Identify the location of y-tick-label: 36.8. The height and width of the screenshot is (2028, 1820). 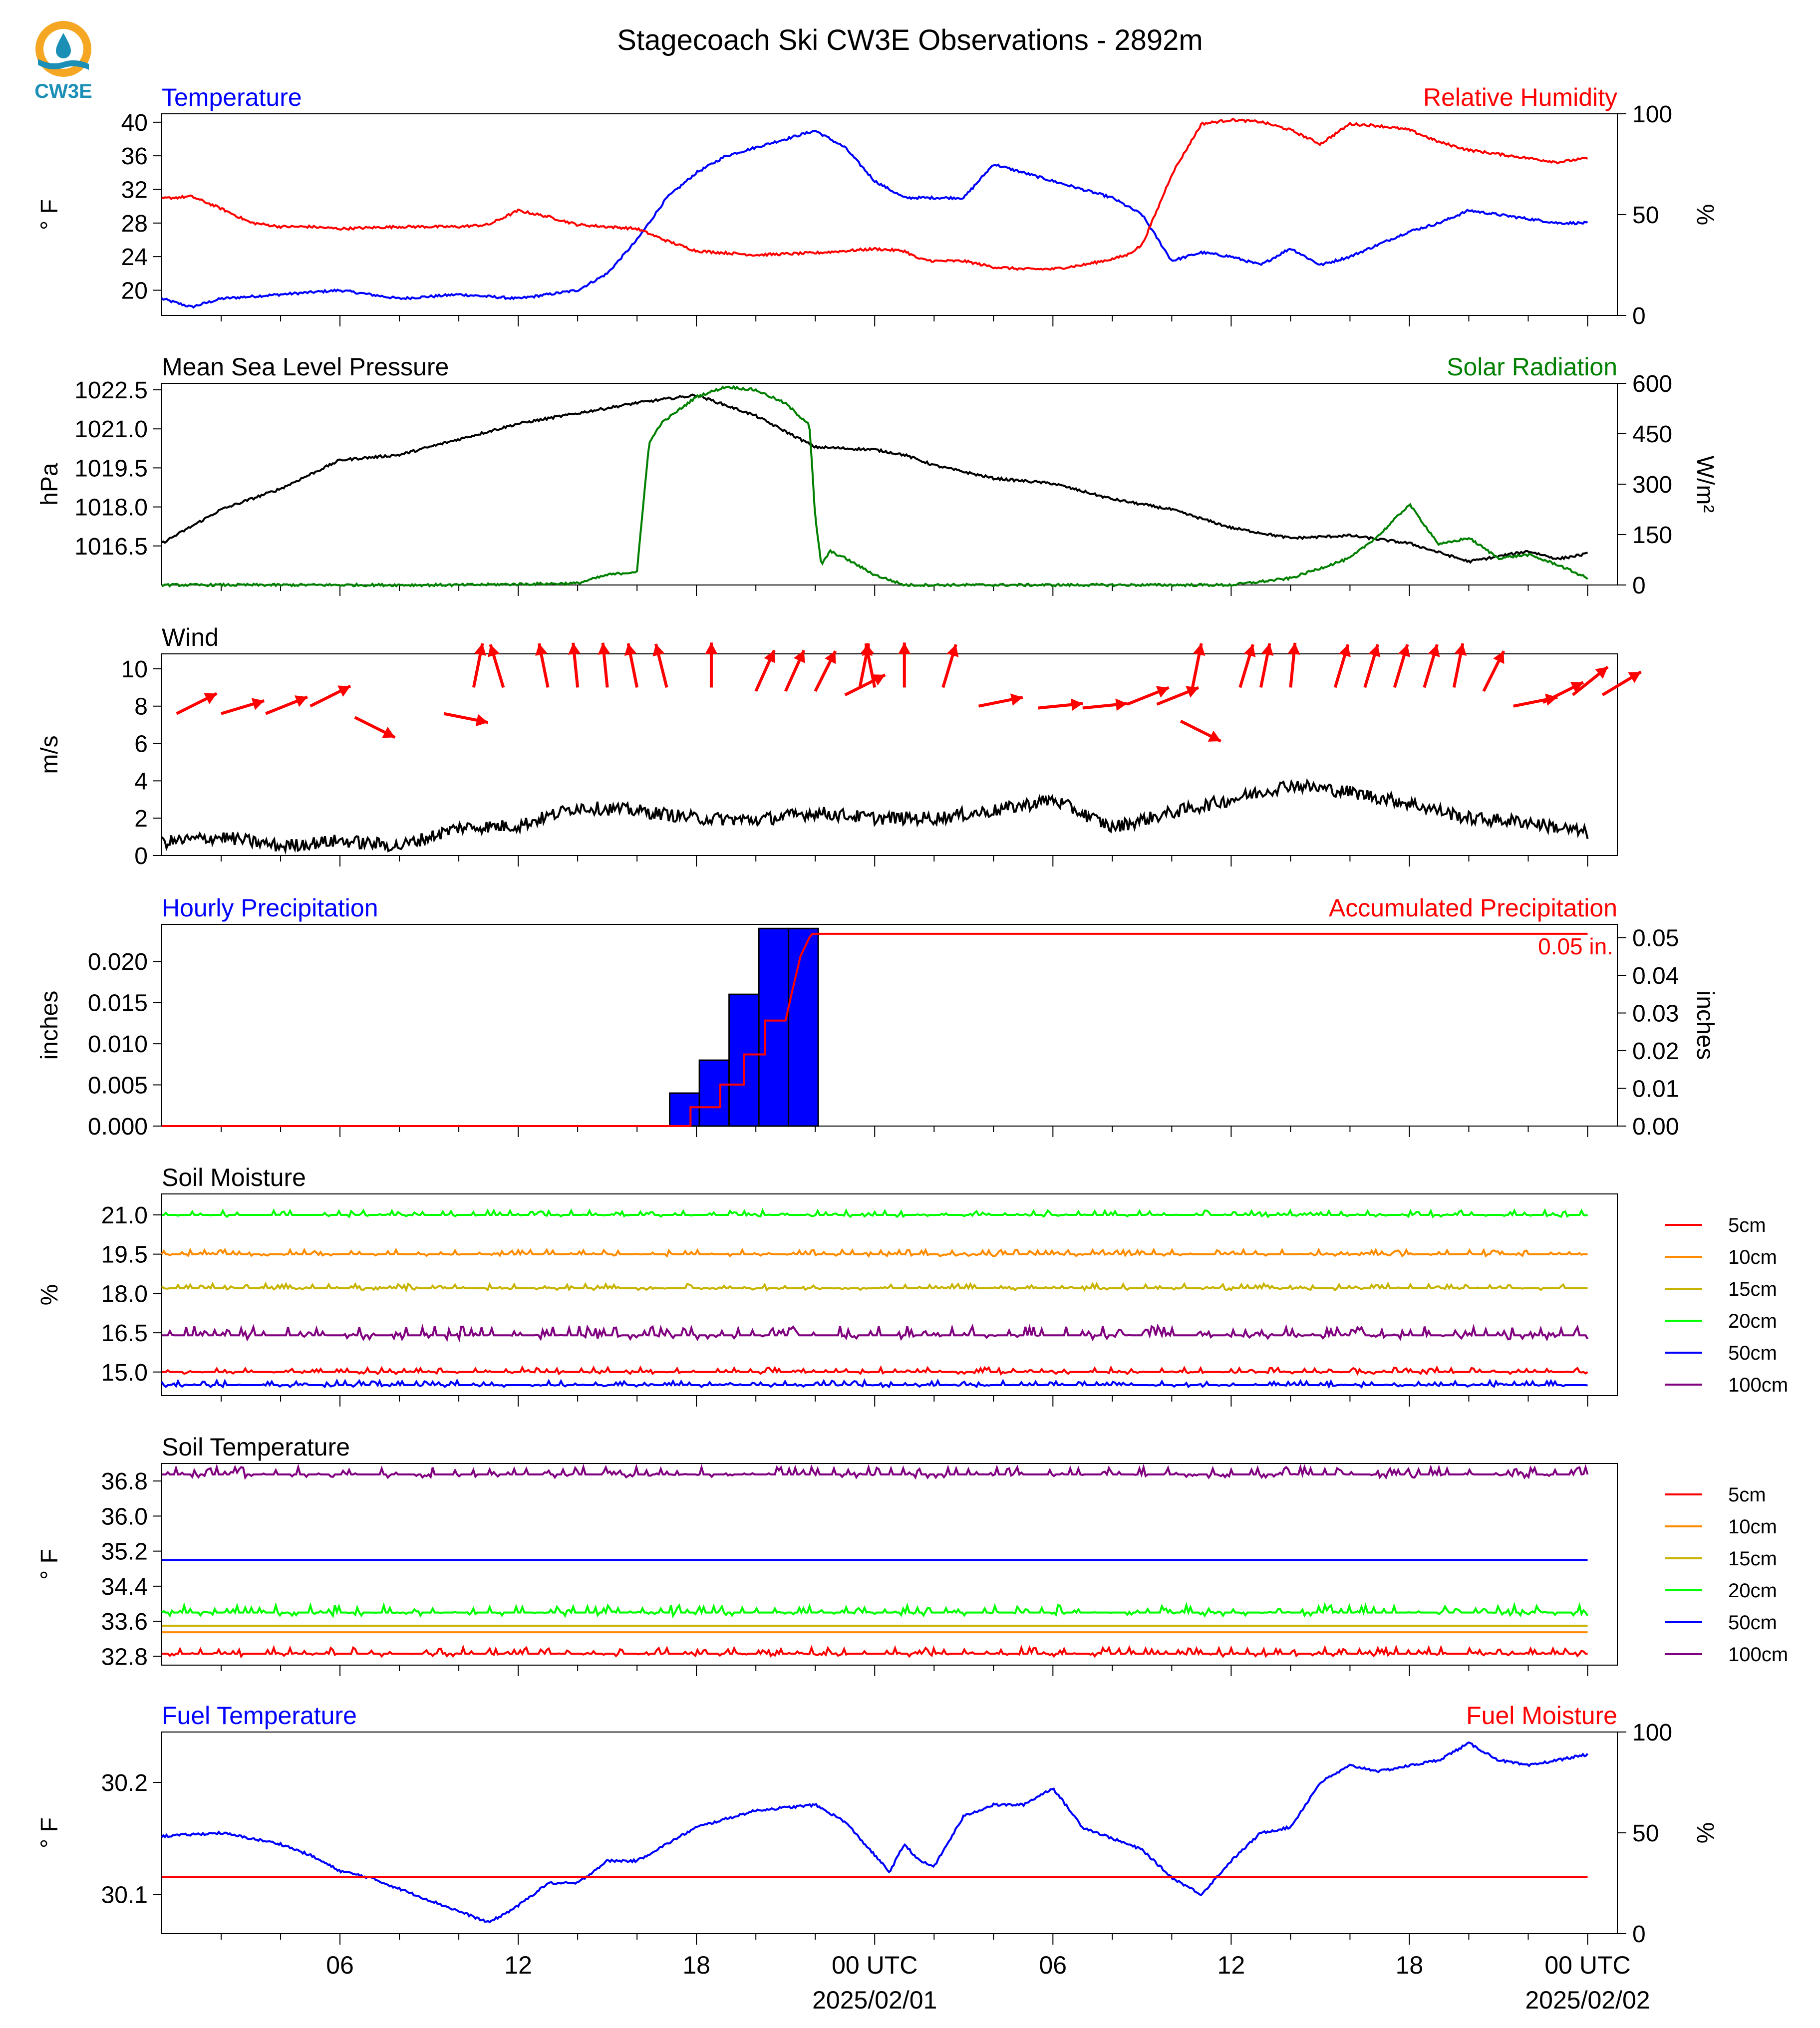
(124, 1481).